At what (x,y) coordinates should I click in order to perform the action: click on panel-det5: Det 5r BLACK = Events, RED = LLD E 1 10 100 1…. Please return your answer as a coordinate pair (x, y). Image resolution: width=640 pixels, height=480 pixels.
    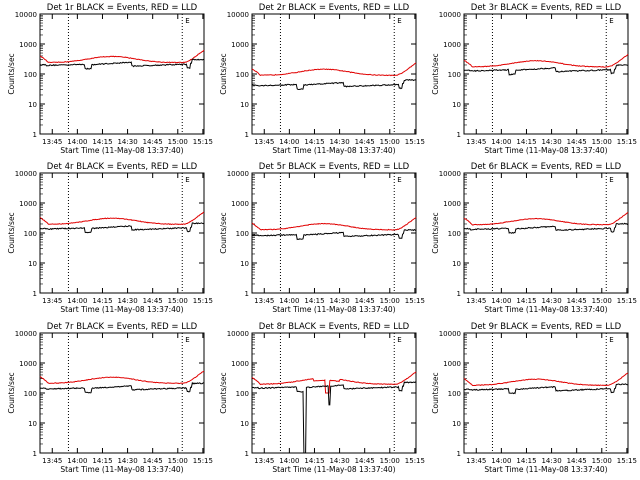
    Looking at the image, I should click on (322, 238).